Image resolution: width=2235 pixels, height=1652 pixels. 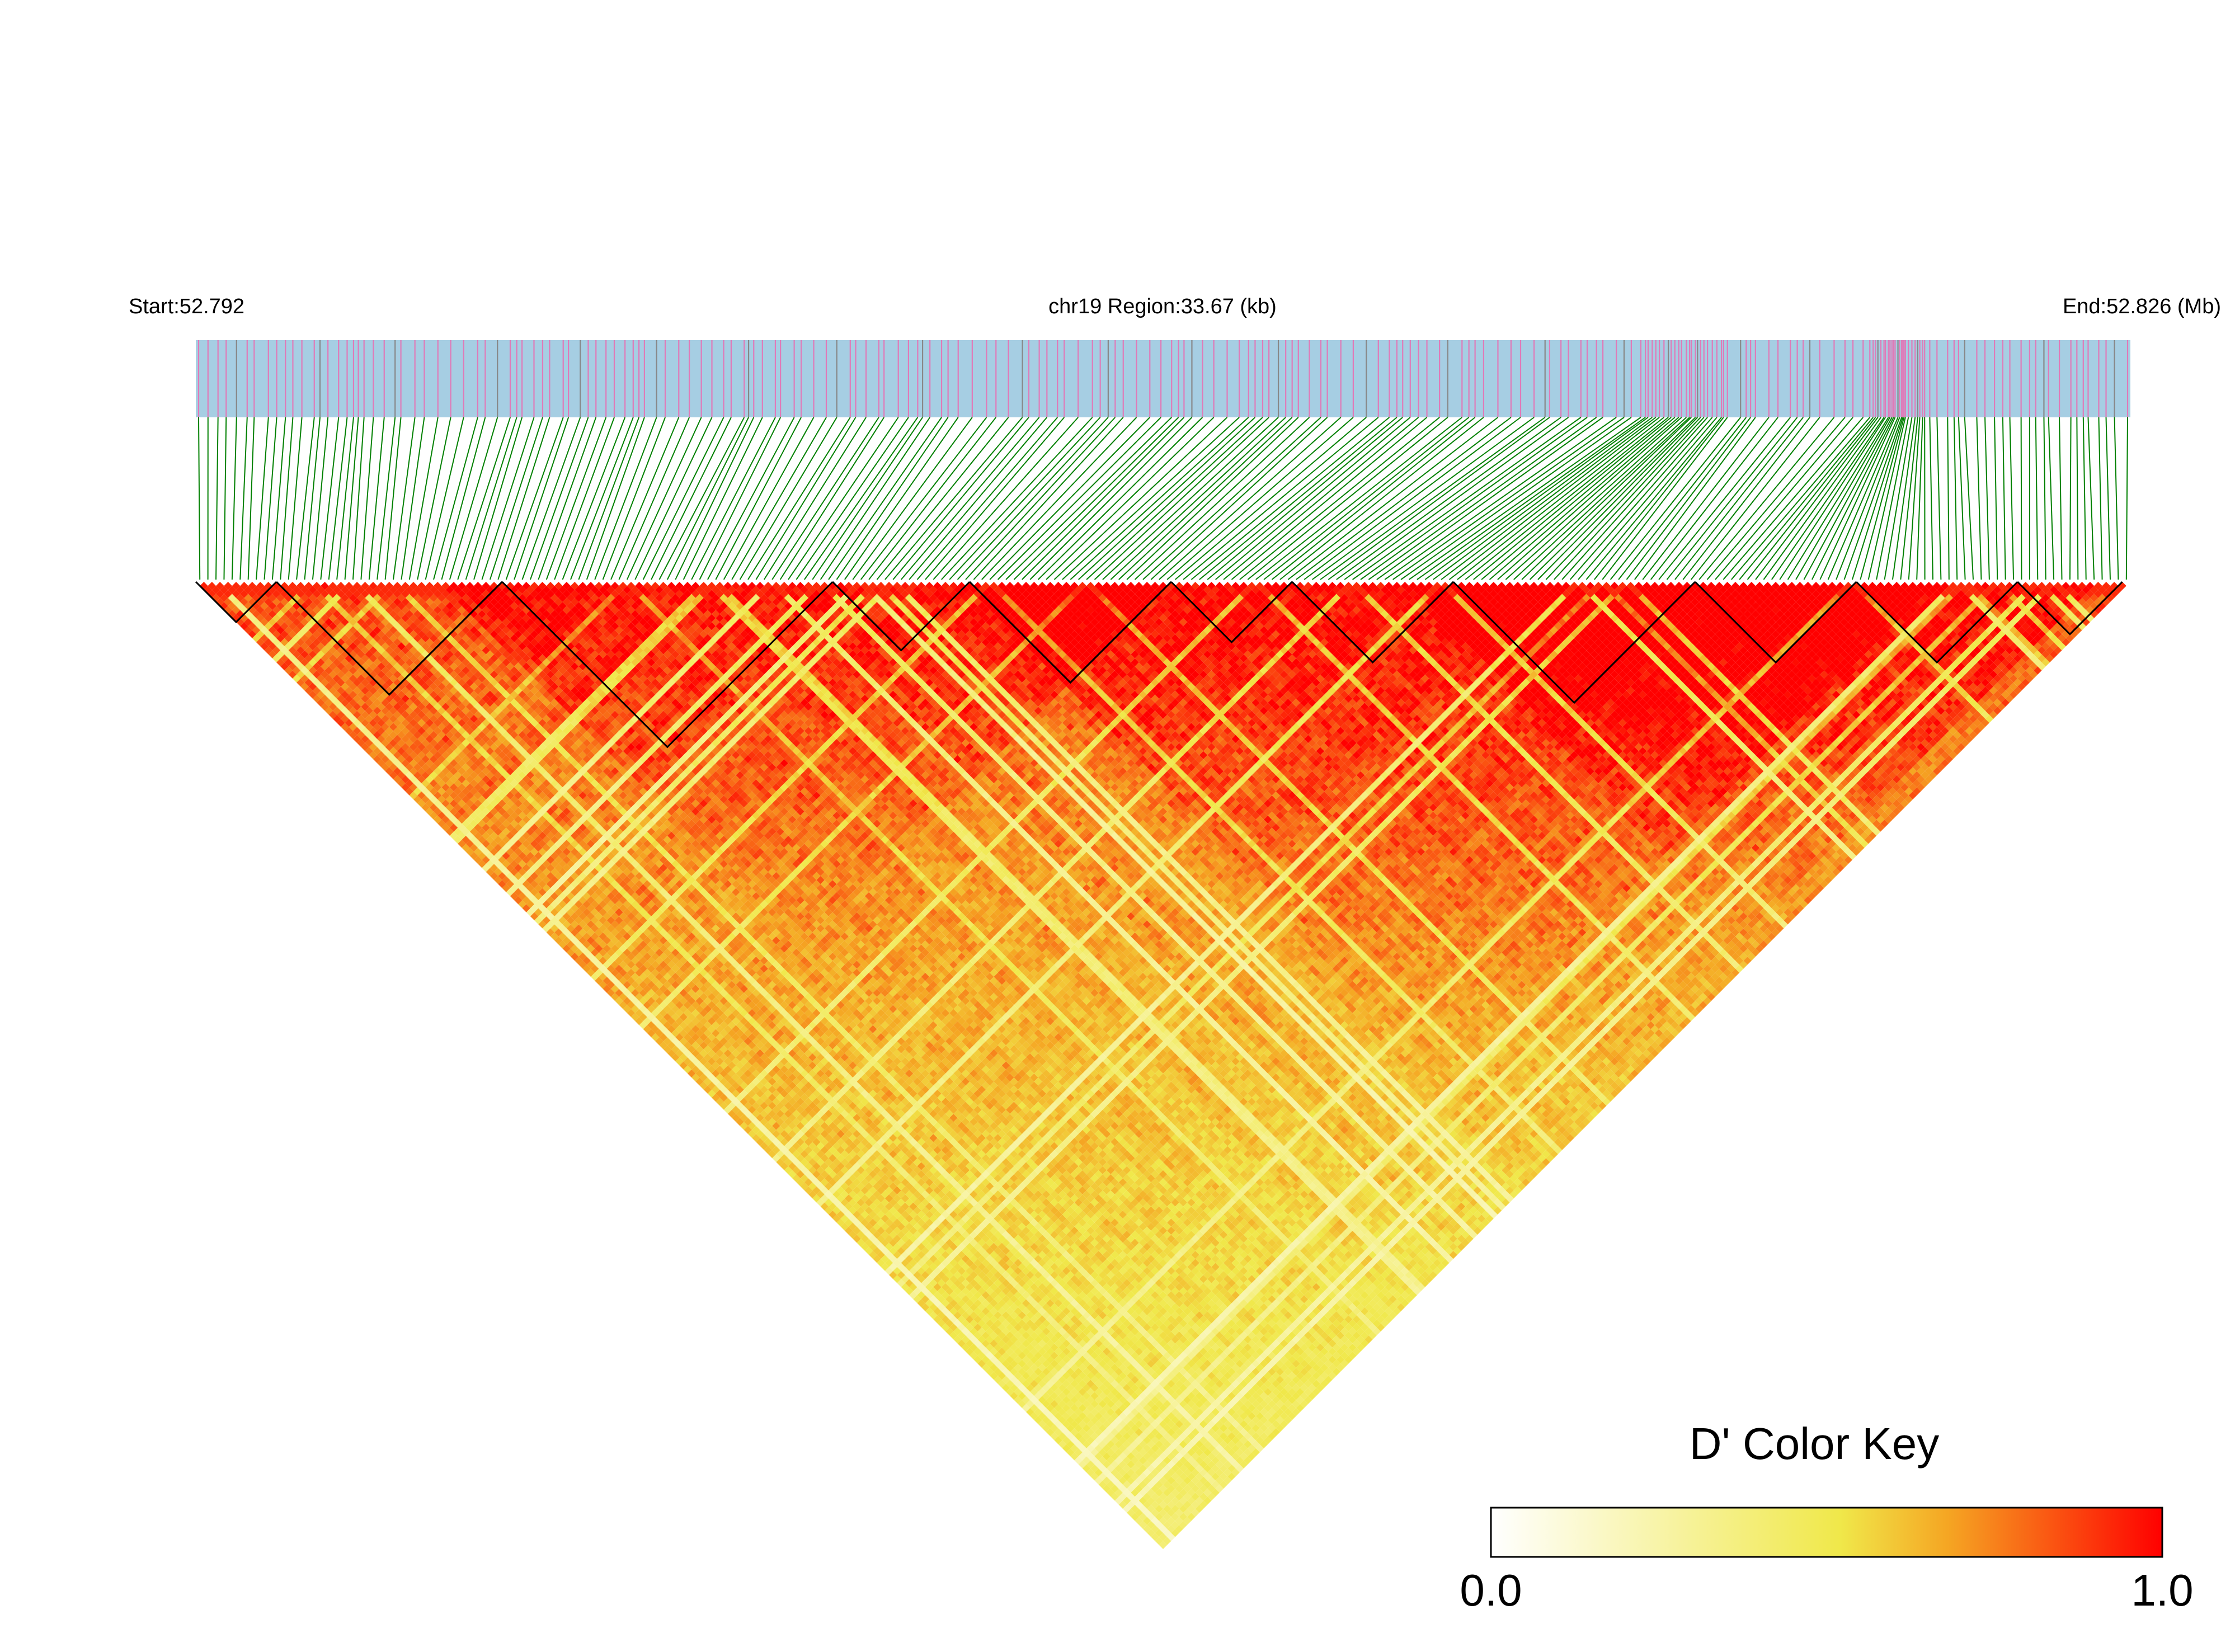 I want to click on snp-connector-lines, so click(x=1163, y=499).